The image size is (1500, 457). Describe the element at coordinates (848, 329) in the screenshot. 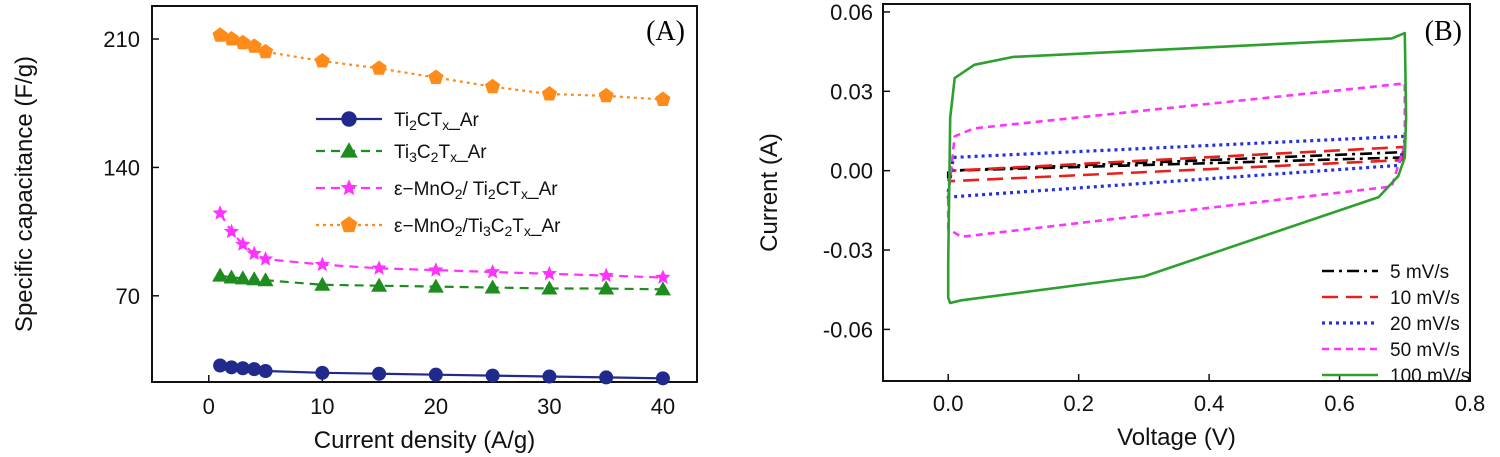

I see `y-tick-label-b: -0.06` at that location.